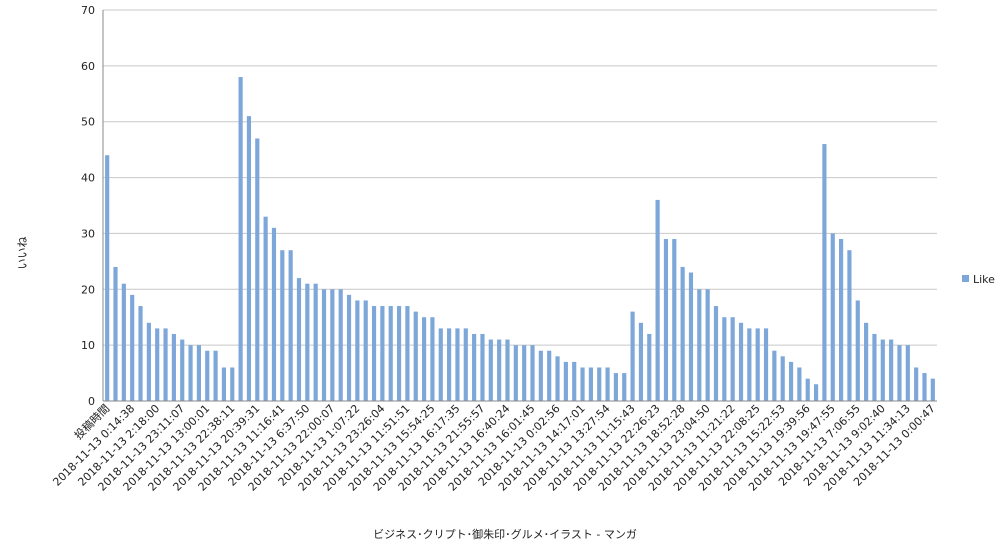 This screenshot has width=1005, height=551. What do you see at coordinates (88, 206) in the screenshot?
I see `y-axis-ticks: 0 10 20 30 40 50 60 70` at bounding box center [88, 206].